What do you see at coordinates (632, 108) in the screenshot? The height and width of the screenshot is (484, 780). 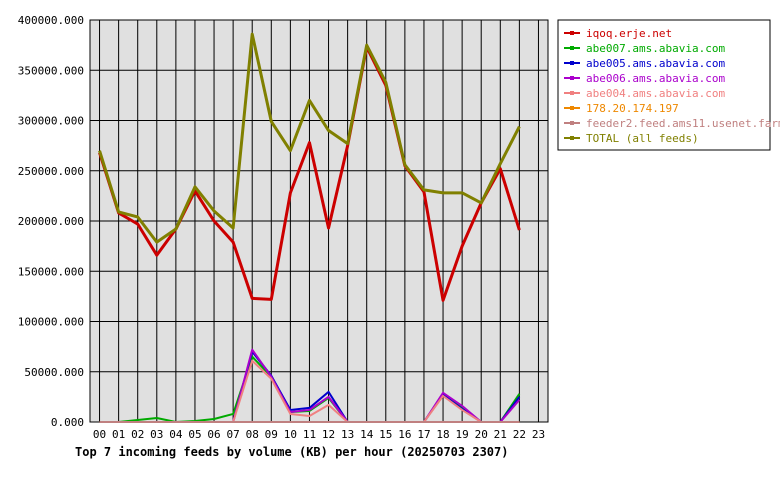 I see `legend-label: 178.20.174.197` at bounding box center [632, 108].